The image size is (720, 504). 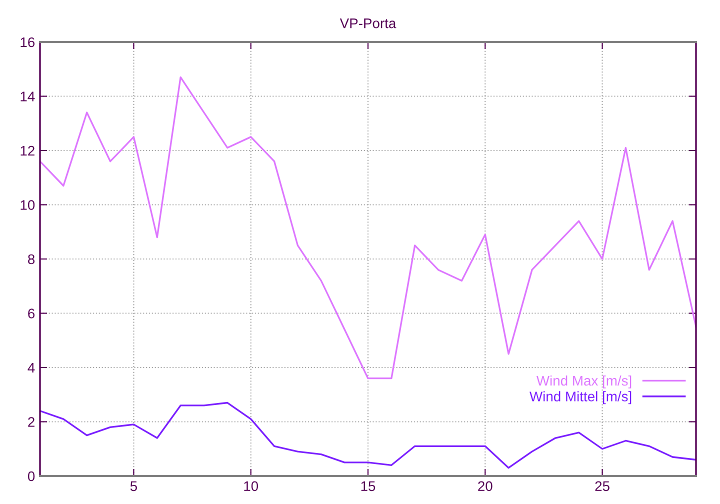 What do you see at coordinates (584, 381) in the screenshot?
I see `legend-label: Wind Max [m/s]` at bounding box center [584, 381].